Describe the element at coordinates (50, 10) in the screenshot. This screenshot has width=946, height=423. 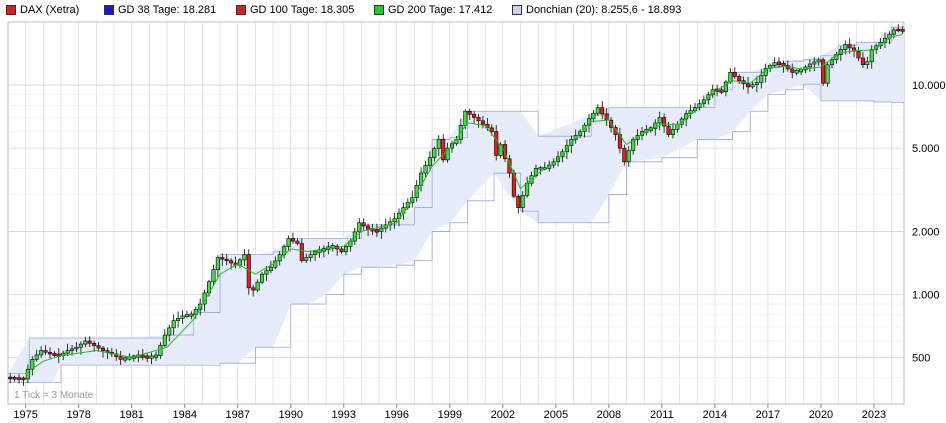
I see `legend-label-dax: DAX (Xetra)` at that location.